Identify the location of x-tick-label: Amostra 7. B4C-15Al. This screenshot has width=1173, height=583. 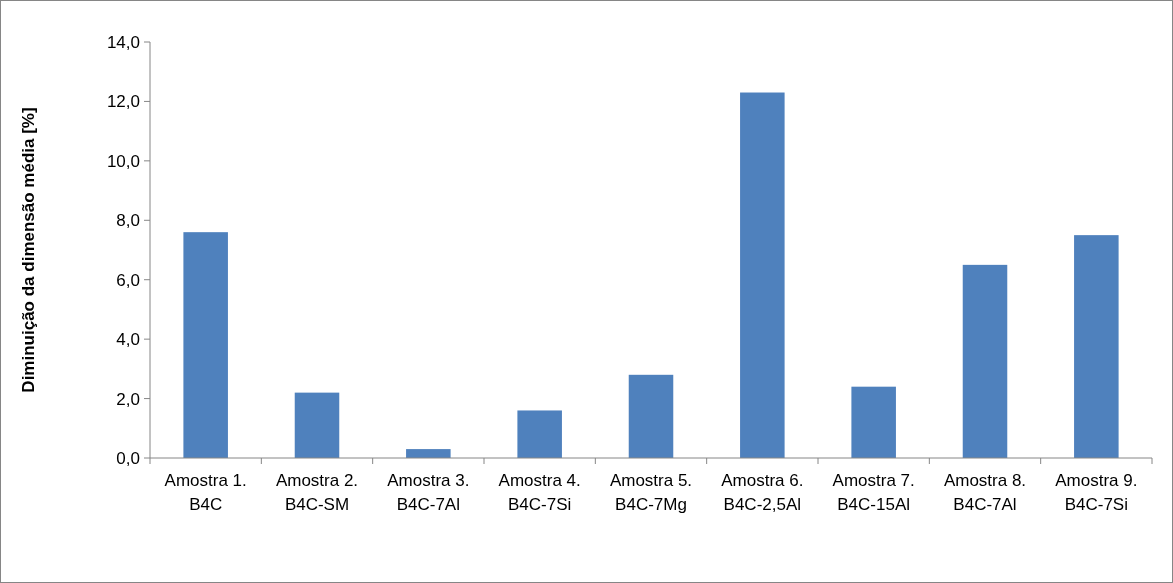
(873, 492).